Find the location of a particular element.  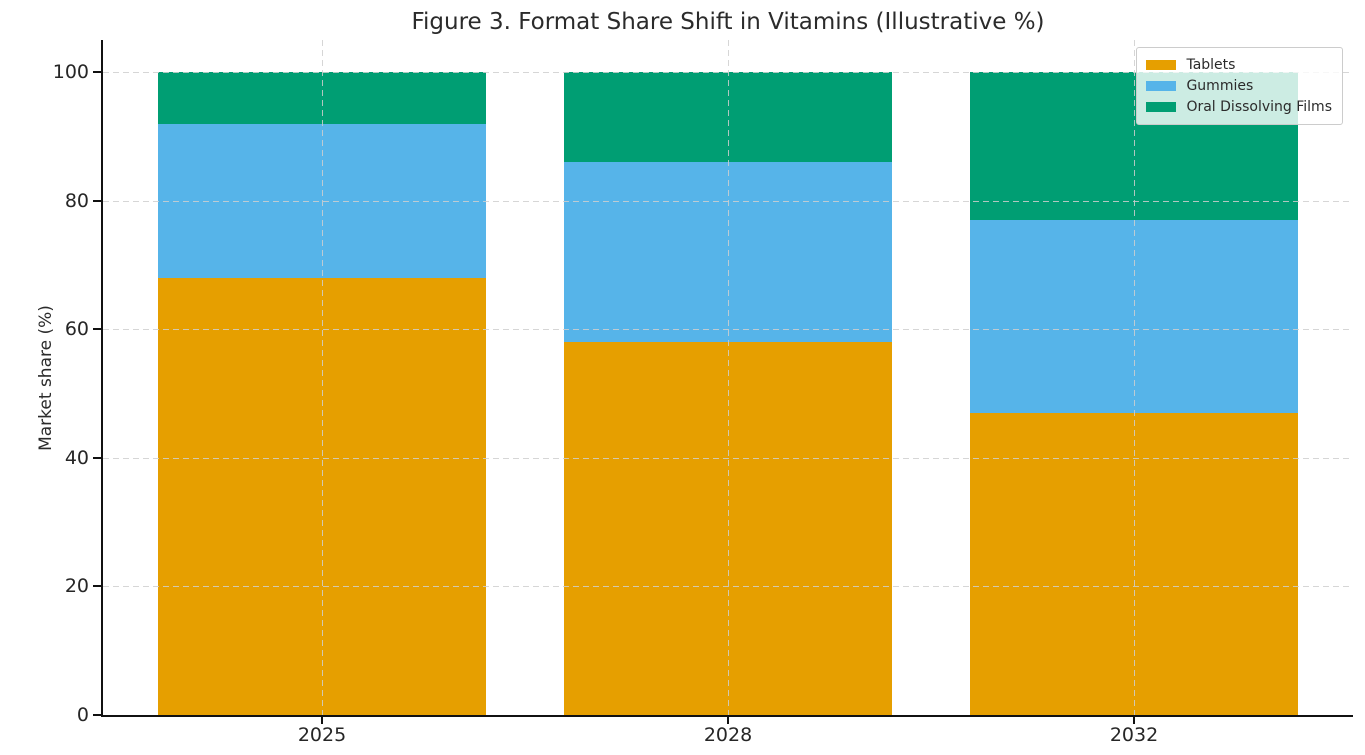

legend-item-gummies: Gummies is located at coordinates (1239, 85).